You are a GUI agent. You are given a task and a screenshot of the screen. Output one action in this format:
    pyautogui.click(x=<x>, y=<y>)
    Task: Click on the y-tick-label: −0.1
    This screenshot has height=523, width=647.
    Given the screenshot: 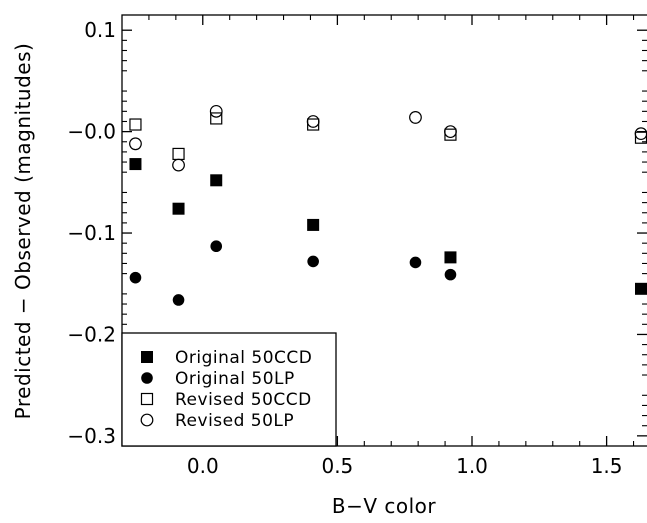 What is the action you would take?
    pyautogui.click(x=91, y=233)
    